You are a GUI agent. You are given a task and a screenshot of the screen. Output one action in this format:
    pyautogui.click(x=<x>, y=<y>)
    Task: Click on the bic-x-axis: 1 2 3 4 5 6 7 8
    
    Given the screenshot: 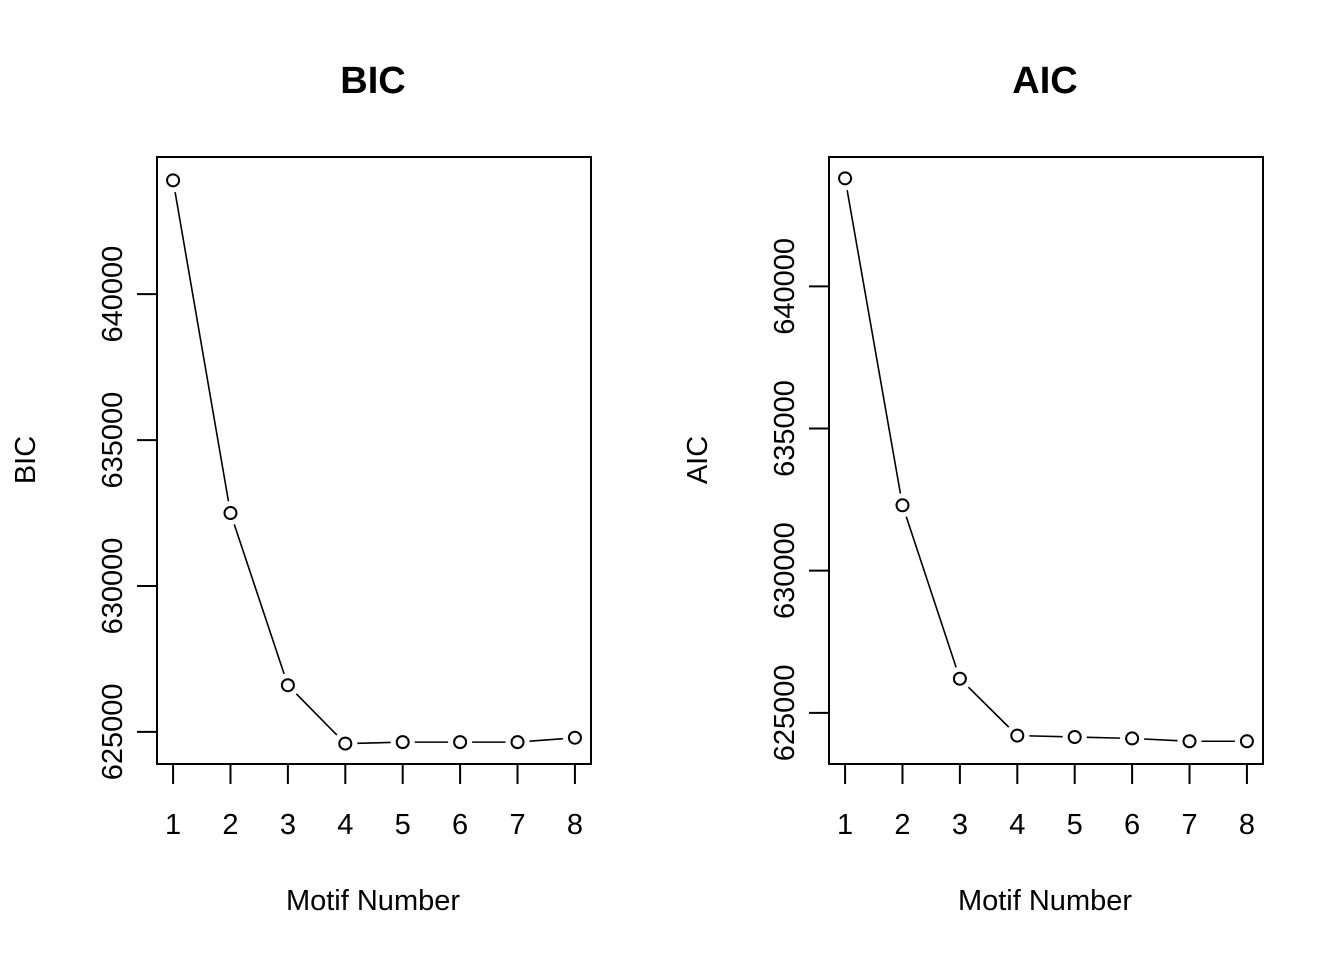 What is the action you would take?
    pyautogui.click(x=374, y=802)
    